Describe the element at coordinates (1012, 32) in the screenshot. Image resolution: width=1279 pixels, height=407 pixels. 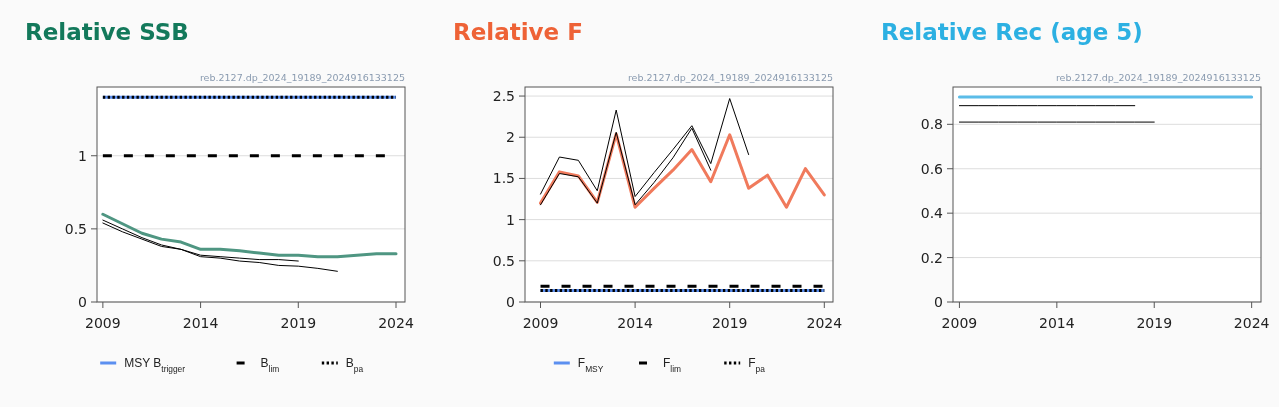
I see `chart-title: Relative Rec (age 5)` at that location.